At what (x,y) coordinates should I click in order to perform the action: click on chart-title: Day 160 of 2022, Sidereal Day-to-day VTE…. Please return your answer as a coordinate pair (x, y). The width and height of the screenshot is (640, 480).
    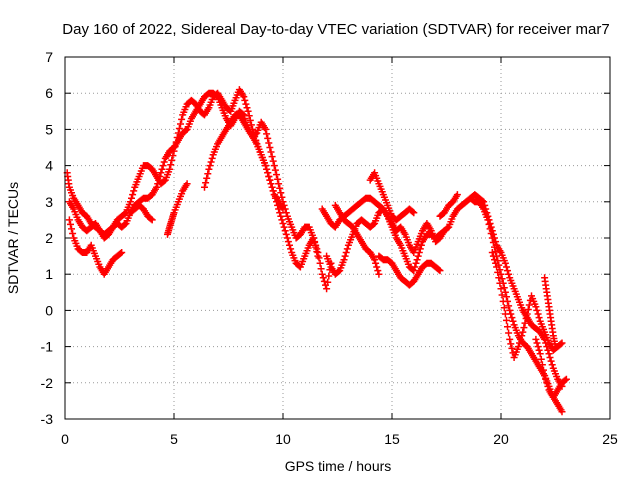
    Looking at the image, I should click on (335, 29).